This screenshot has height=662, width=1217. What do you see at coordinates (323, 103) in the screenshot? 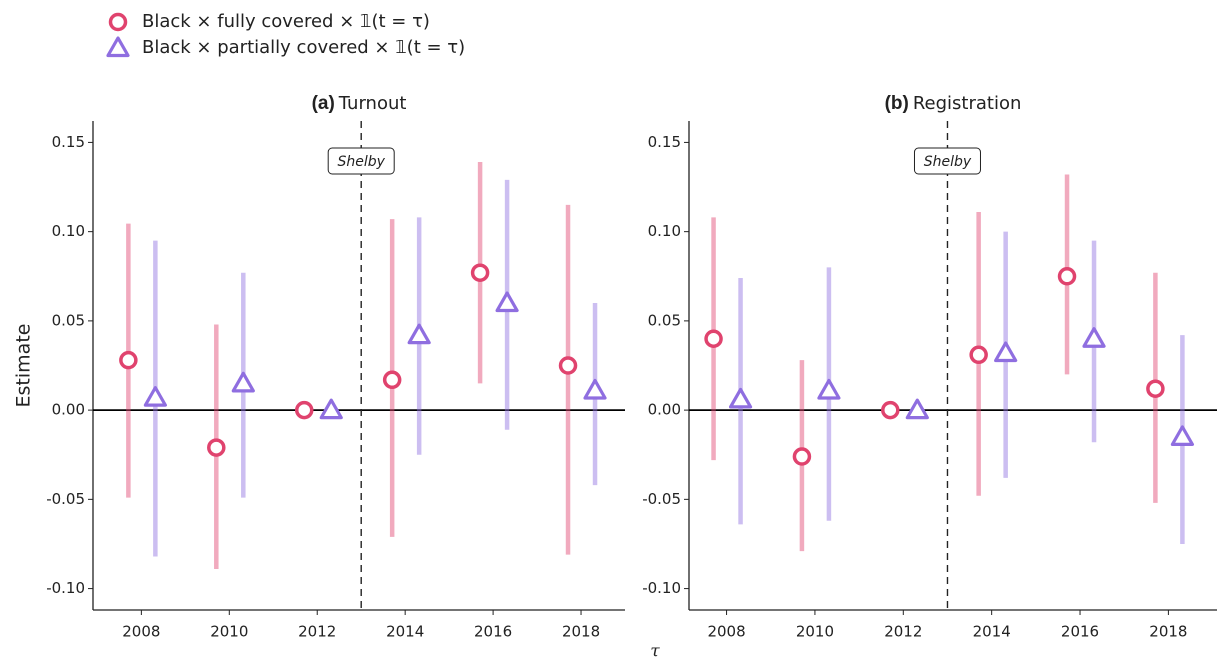
I see `panel-label: (a)` at bounding box center [323, 103].